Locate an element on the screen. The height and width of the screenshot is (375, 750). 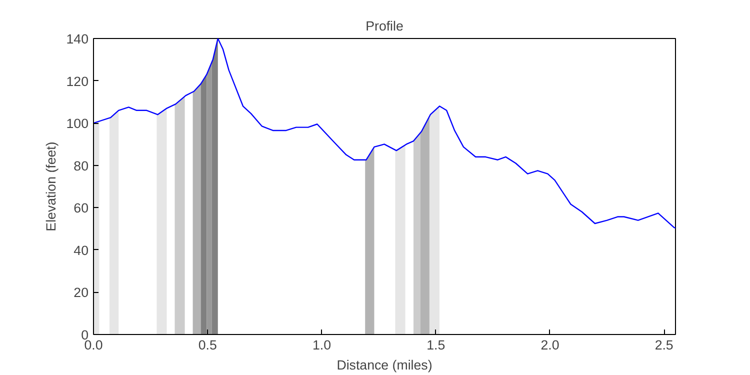
x-tick-label: 1.5 is located at coordinates (436, 345).